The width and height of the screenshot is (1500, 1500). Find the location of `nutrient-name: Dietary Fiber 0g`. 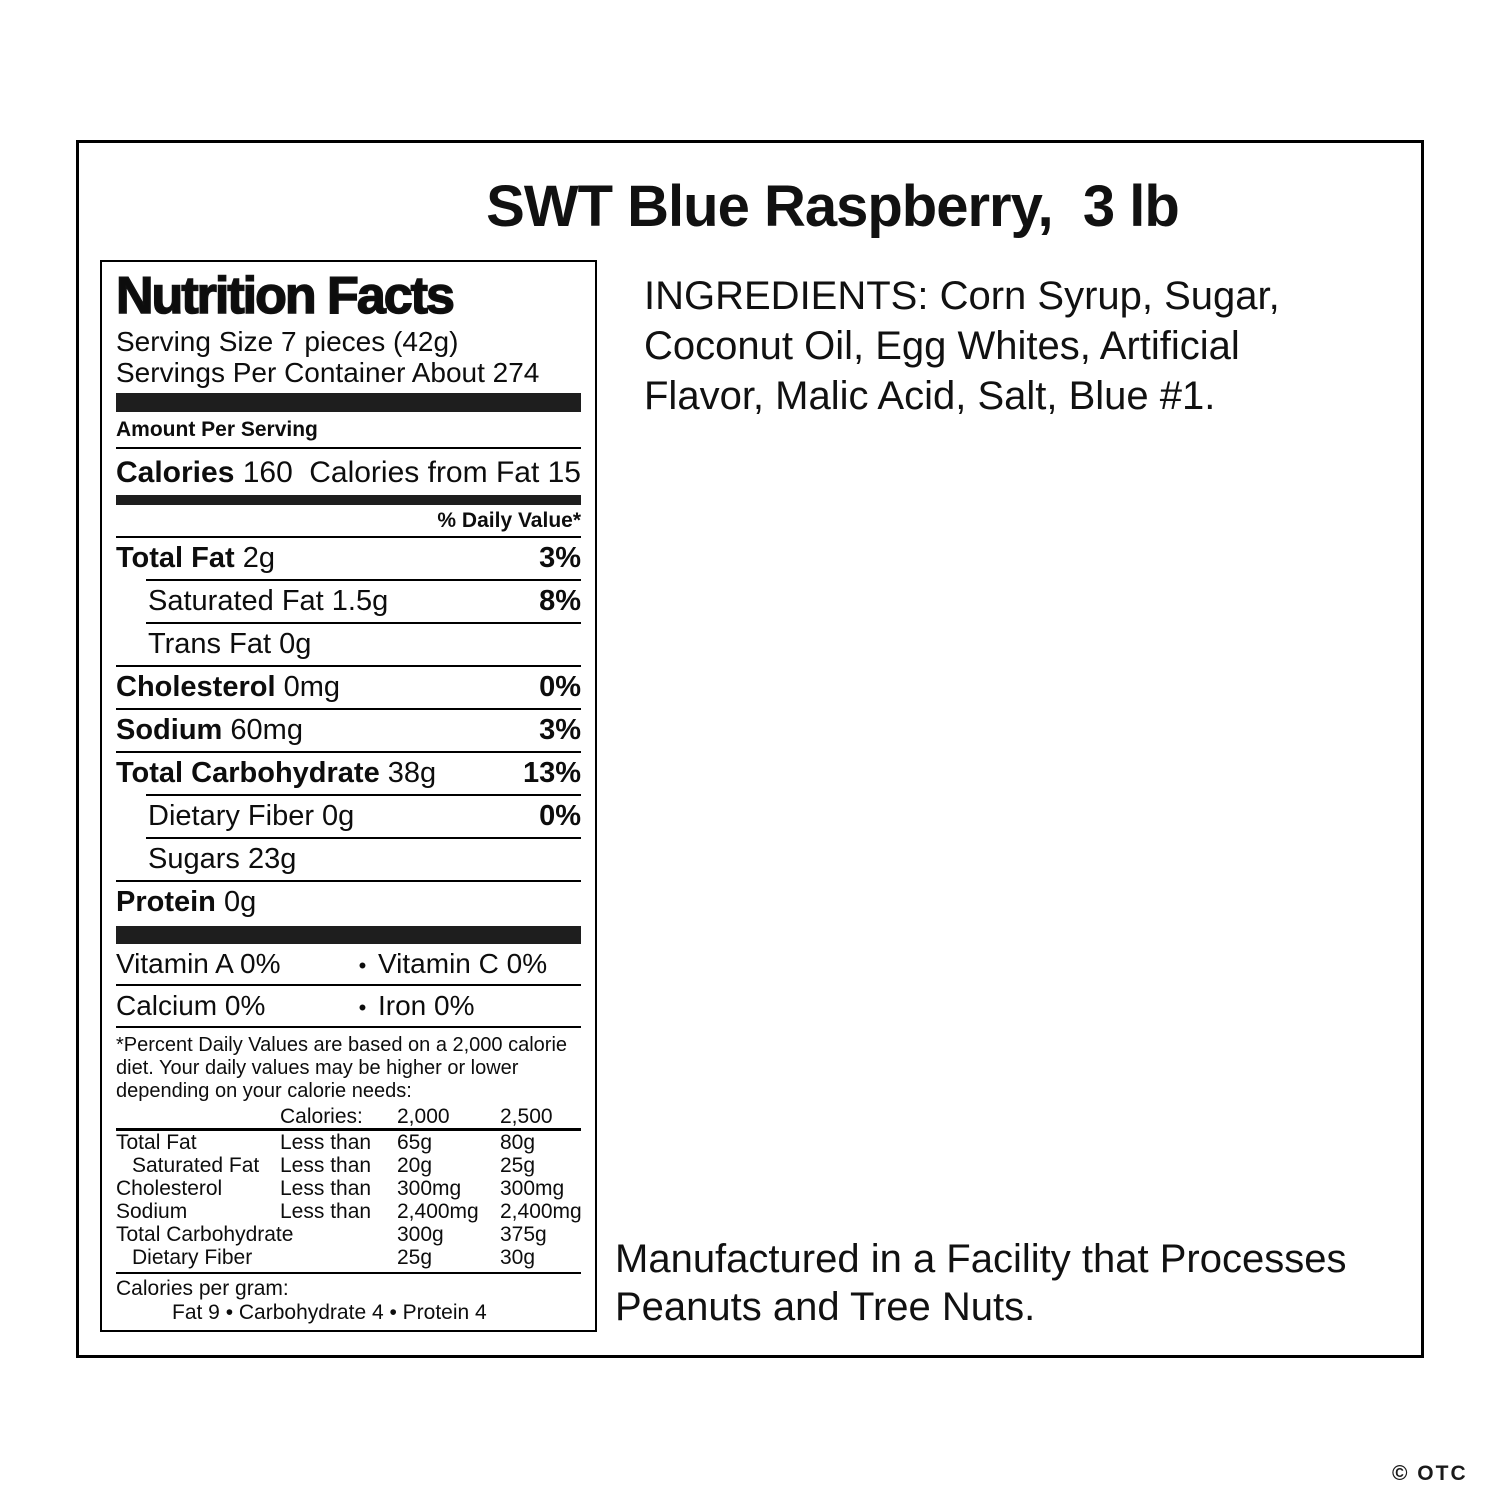

nutrient-name: Dietary Fiber 0g is located at coordinates (251, 816).